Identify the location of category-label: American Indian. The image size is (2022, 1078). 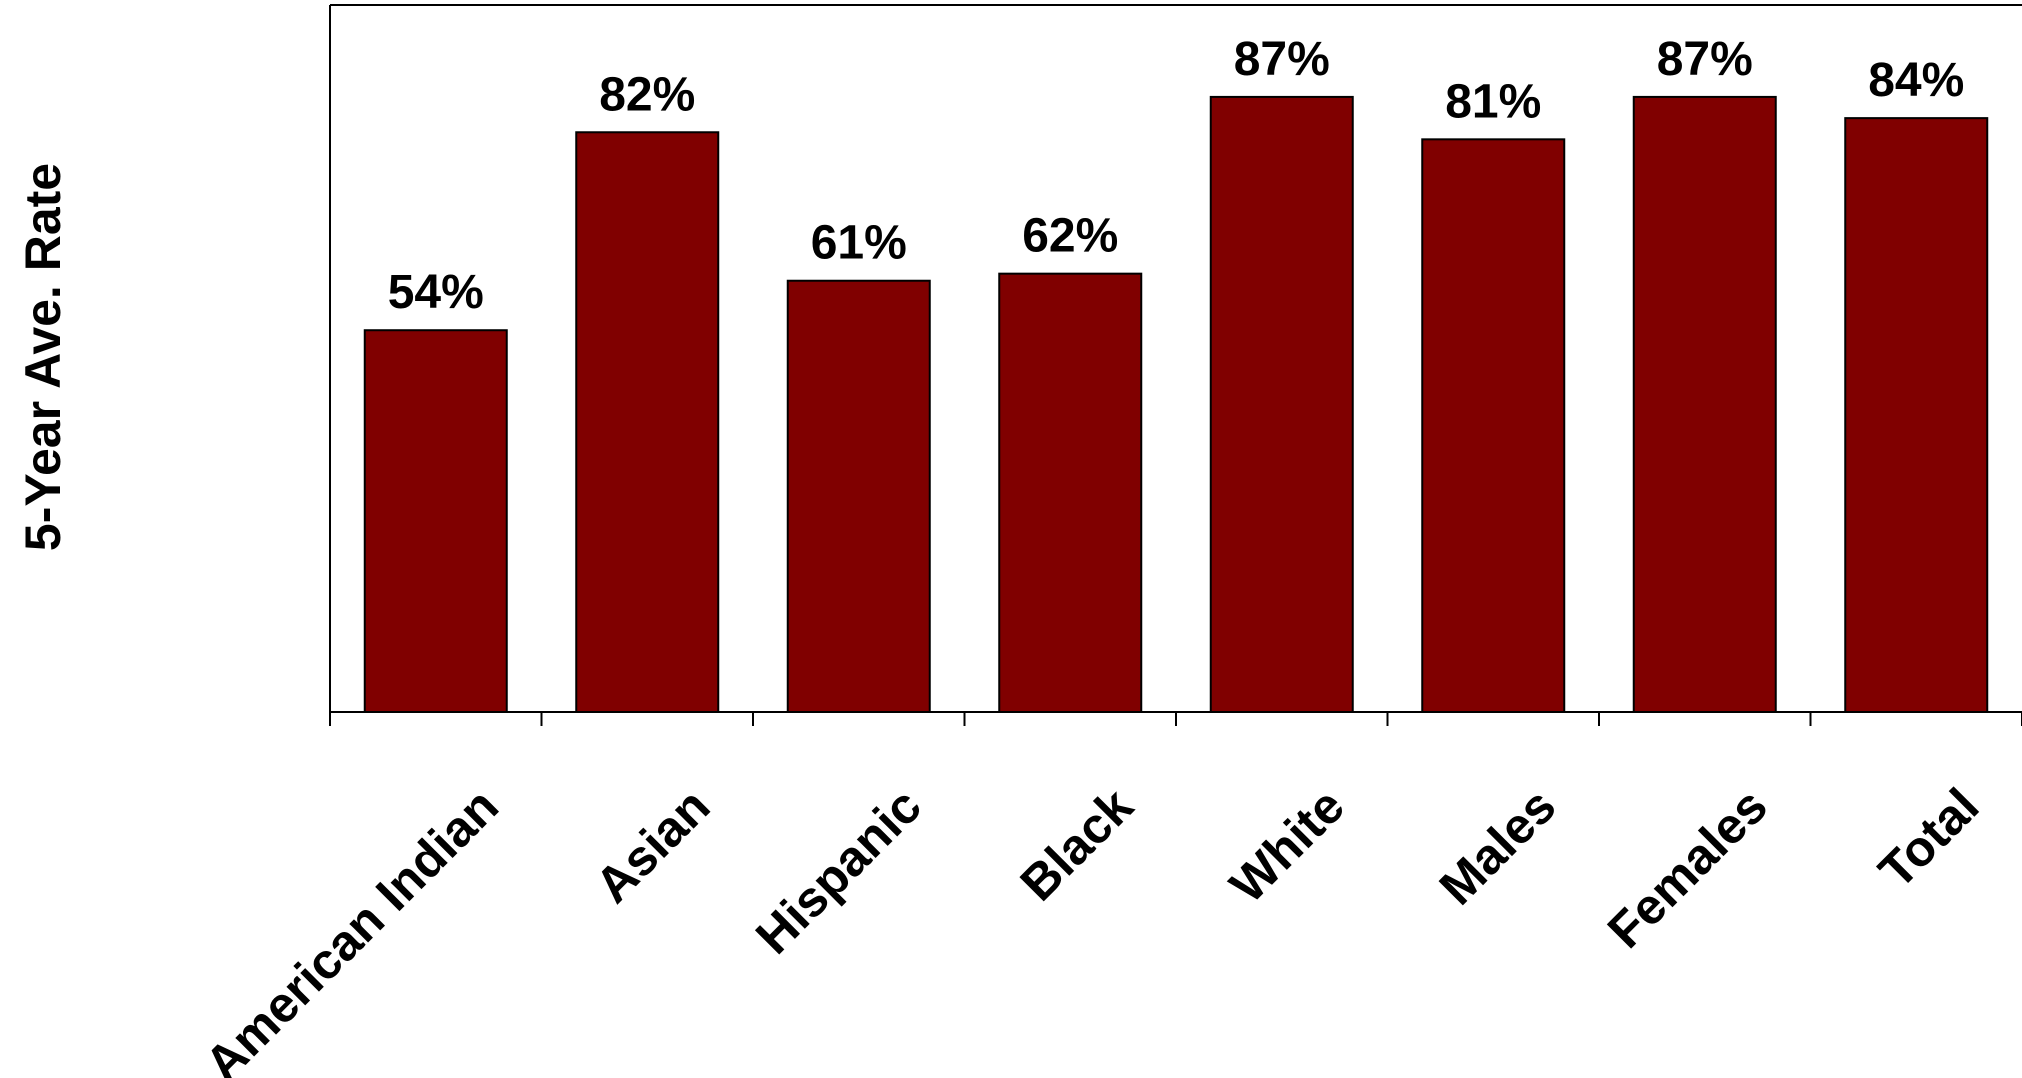
(351, 928).